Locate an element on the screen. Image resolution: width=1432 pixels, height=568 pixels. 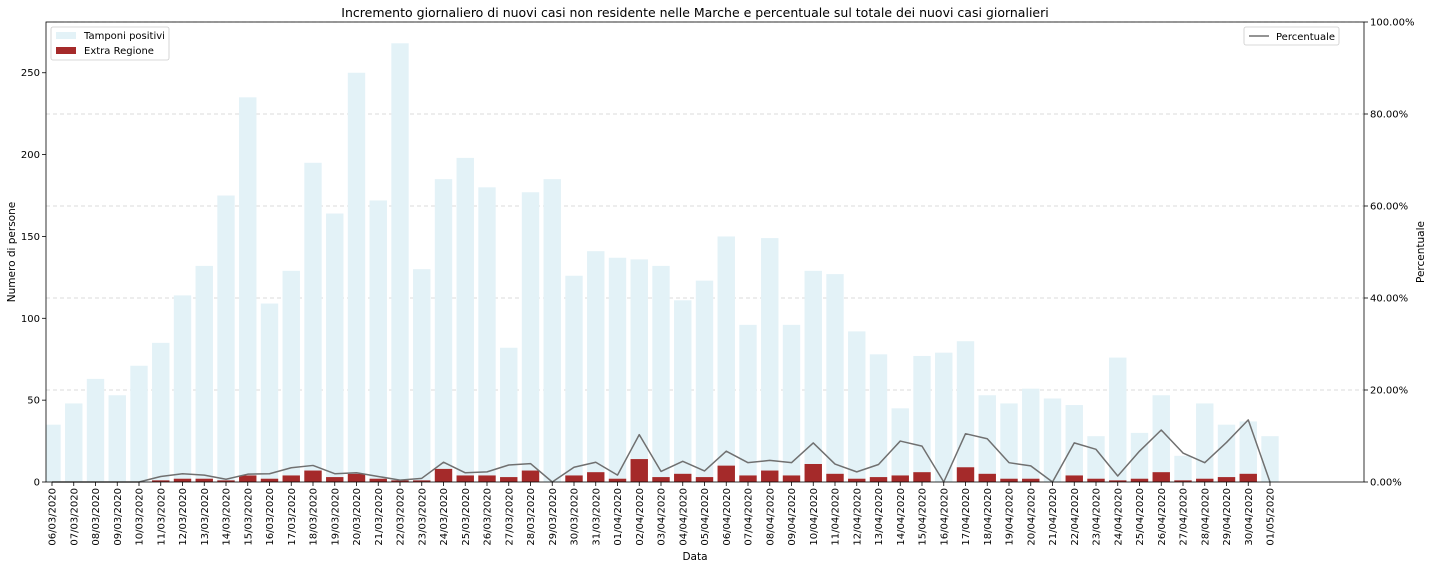
x-tick-label: 25/03/2020 is located at coordinates (466, 517).